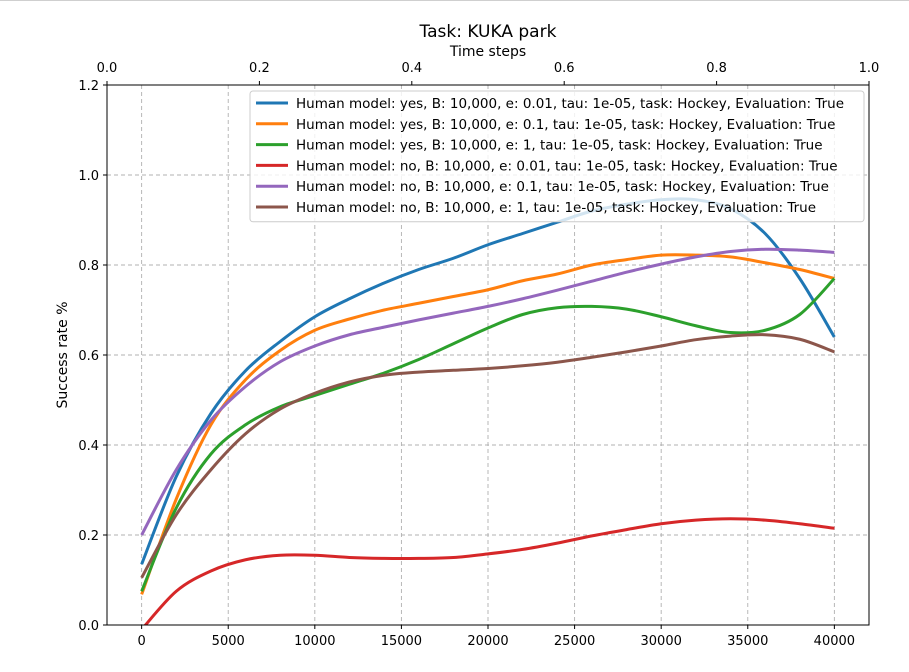  What do you see at coordinates (228, 641) in the screenshot?
I see `x-tick-label: 5000` at bounding box center [228, 641].